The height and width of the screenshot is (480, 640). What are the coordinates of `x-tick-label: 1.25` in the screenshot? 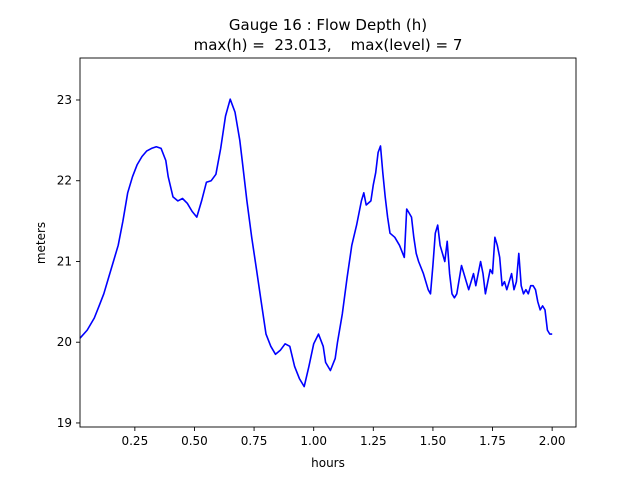 It's located at (373, 441).